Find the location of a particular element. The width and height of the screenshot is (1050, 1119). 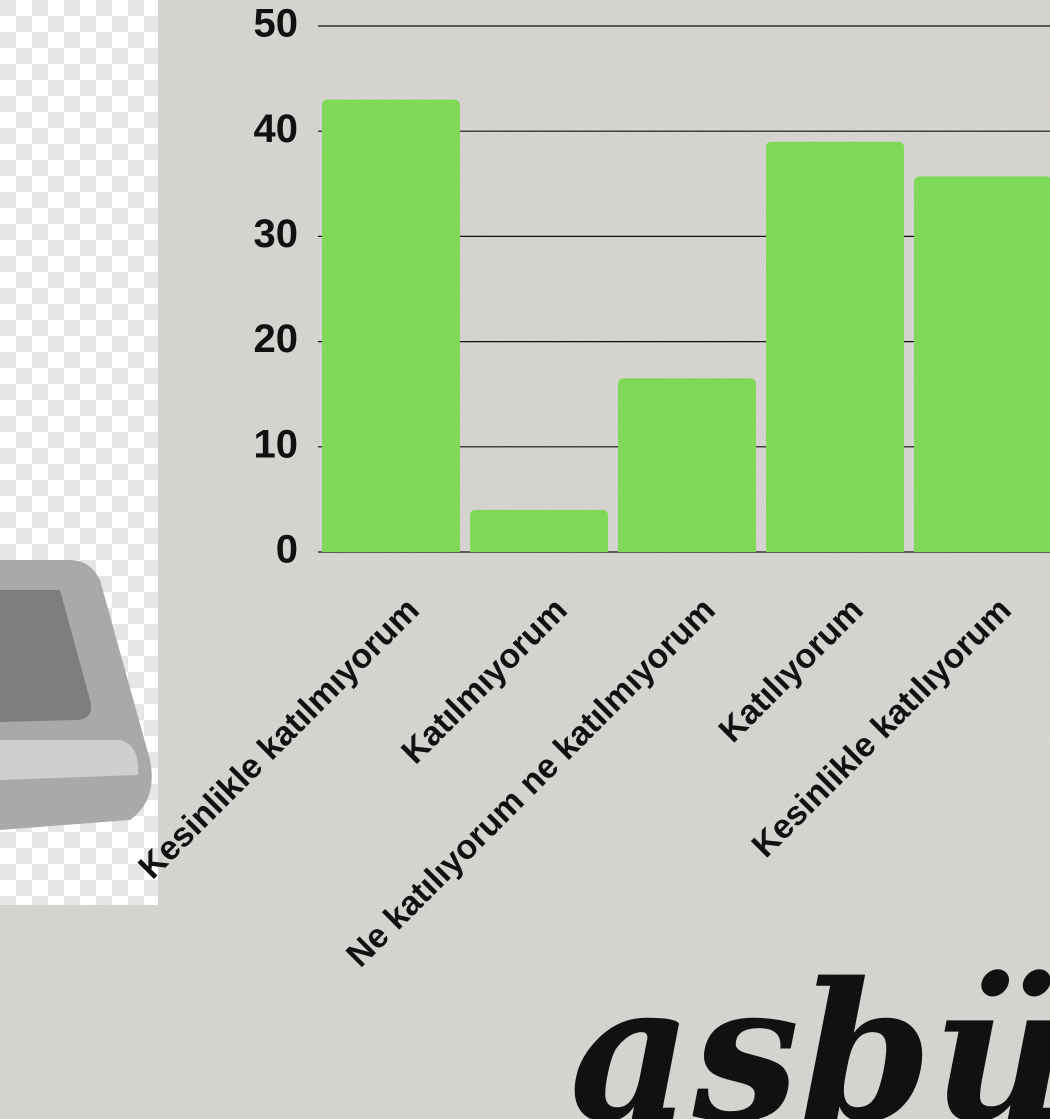

y-tick-label: 20 is located at coordinates (276, 339).